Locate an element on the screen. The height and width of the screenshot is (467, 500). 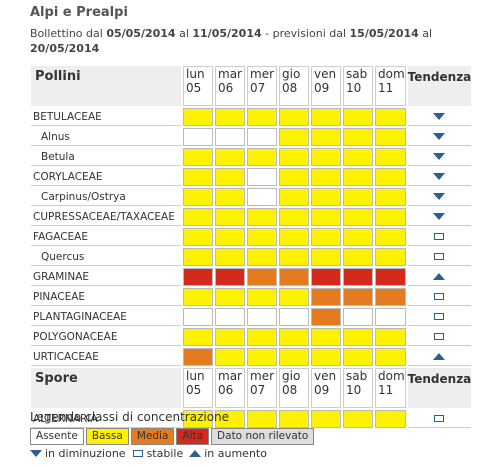
legend-trend: in diminuzione is located at coordinates (78, 453).